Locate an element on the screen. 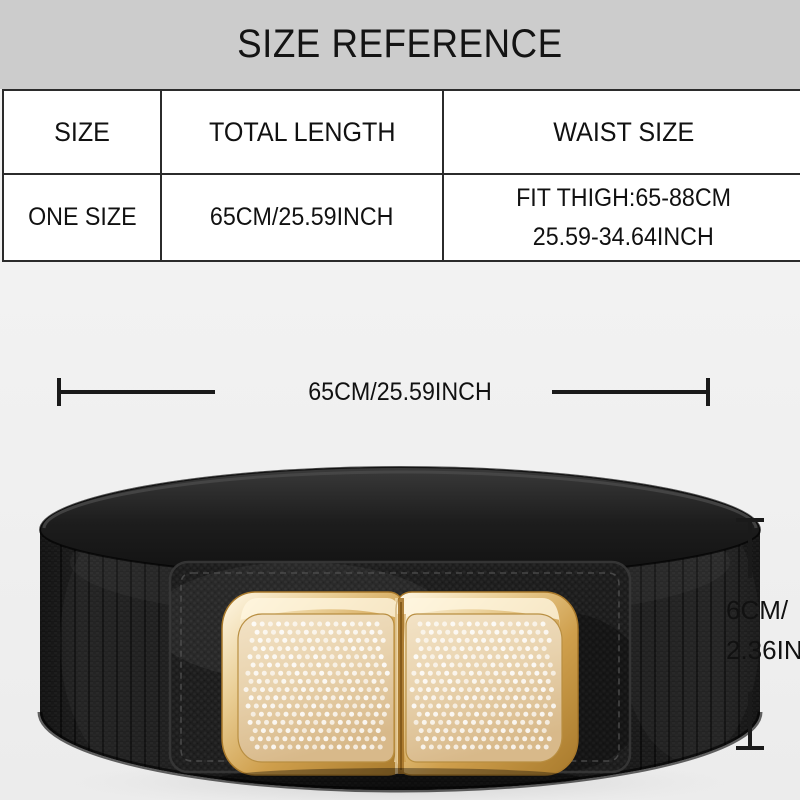 The image size is (800, 800). buckle-plate-right is located at coordinates (487, 683).